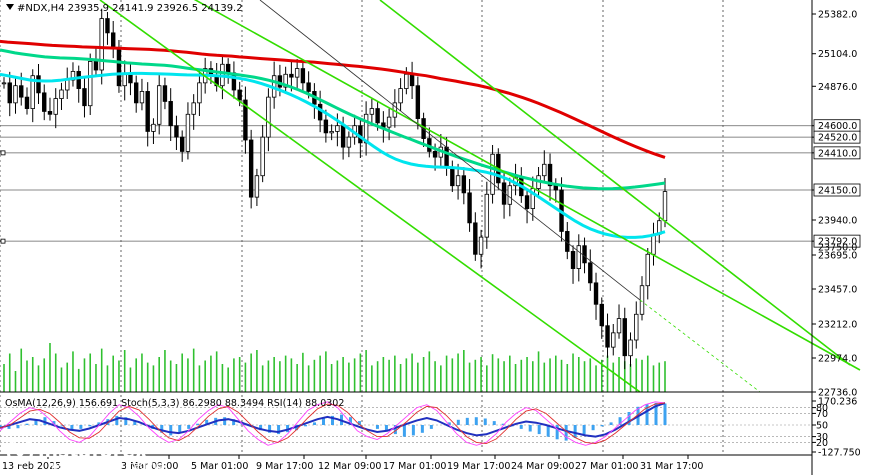  Describe the element at coordinates (837, 256) in the screenshot. I see `price-tick-label: 23695.0` at that location.